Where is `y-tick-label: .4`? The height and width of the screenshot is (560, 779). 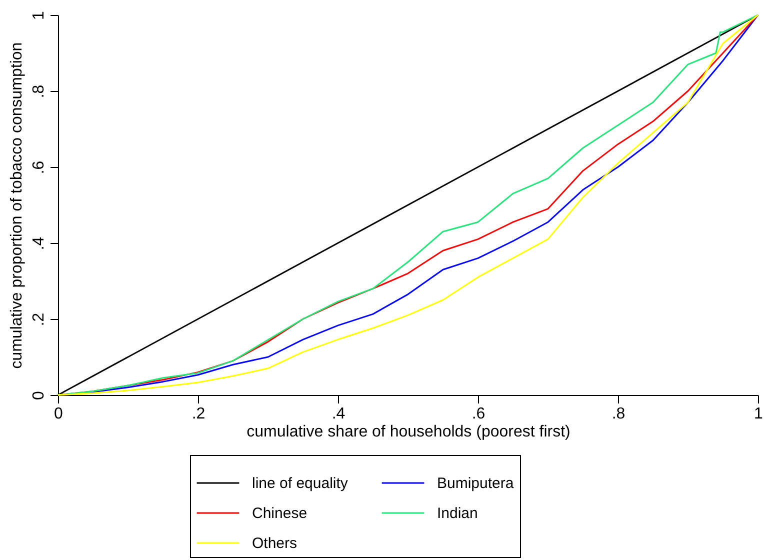
y-tick-label: .4 is located at coordinates (39, 243).